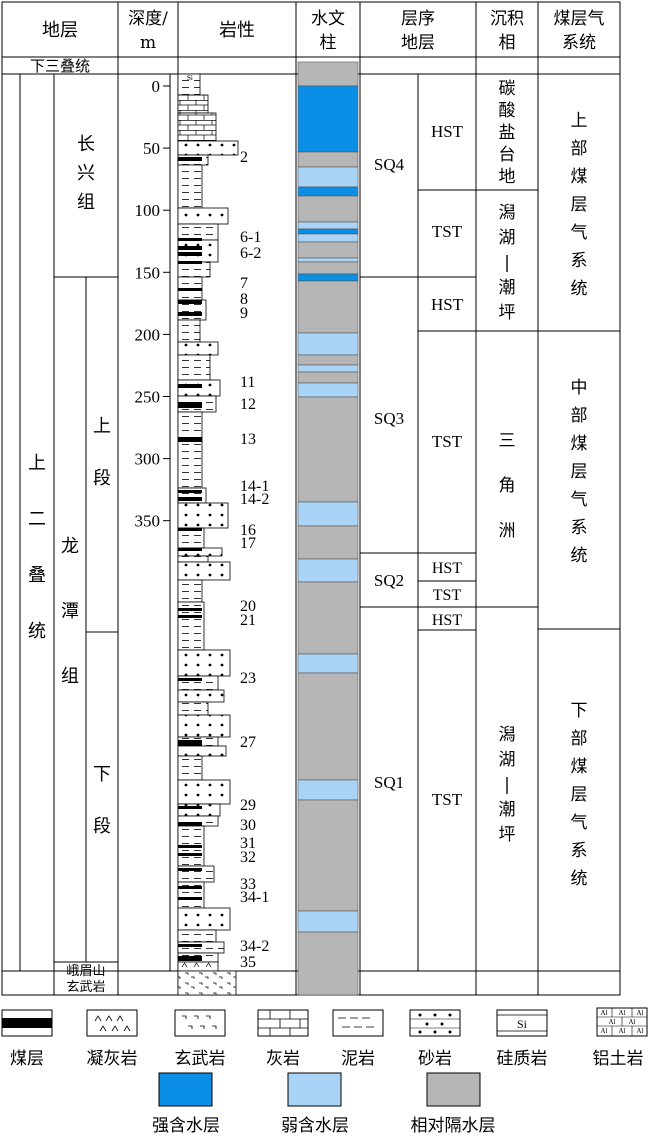  What do you see at coordinates (507, 133) in the screenshot?
I see `vertical-char: 盐` at bounding box center [507, 133].